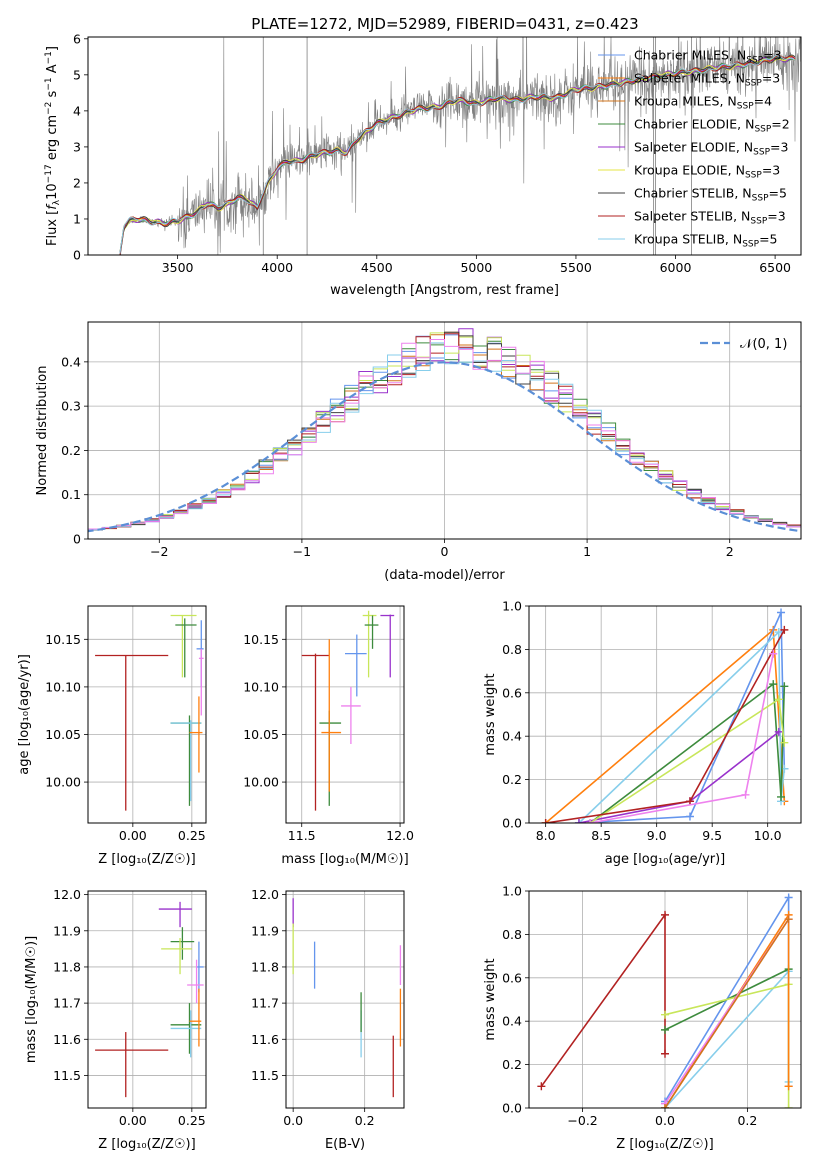  What do you see at coordinates (707, 172) in the screenshot?
I see `legend-label-5: Kroupa ELODIE, NSSP=3` at bounding box center [707, 172].